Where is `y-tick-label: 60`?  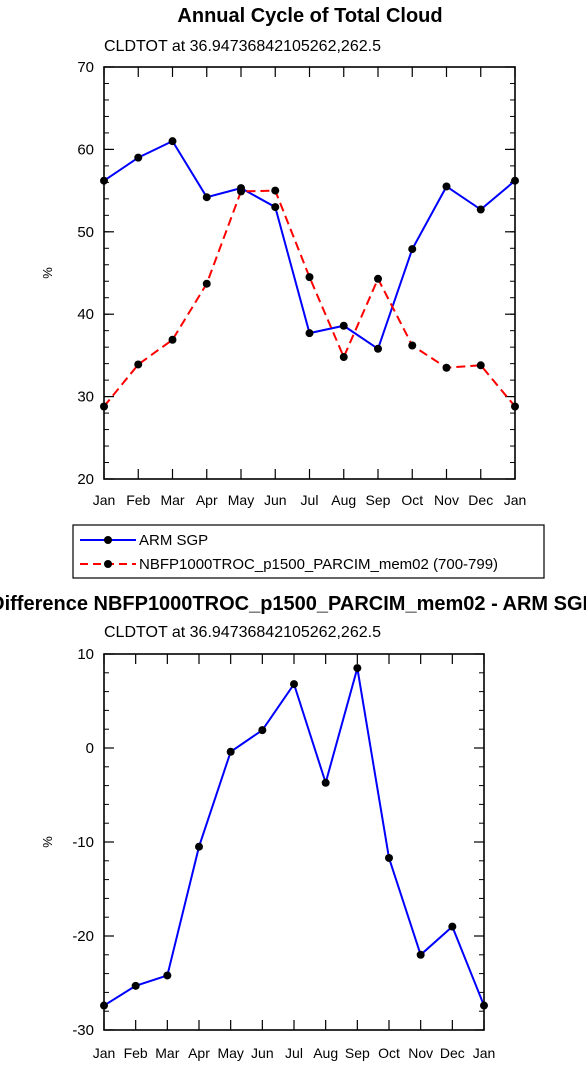
y-tick-label: 60 is located at coordinates (85, 149).